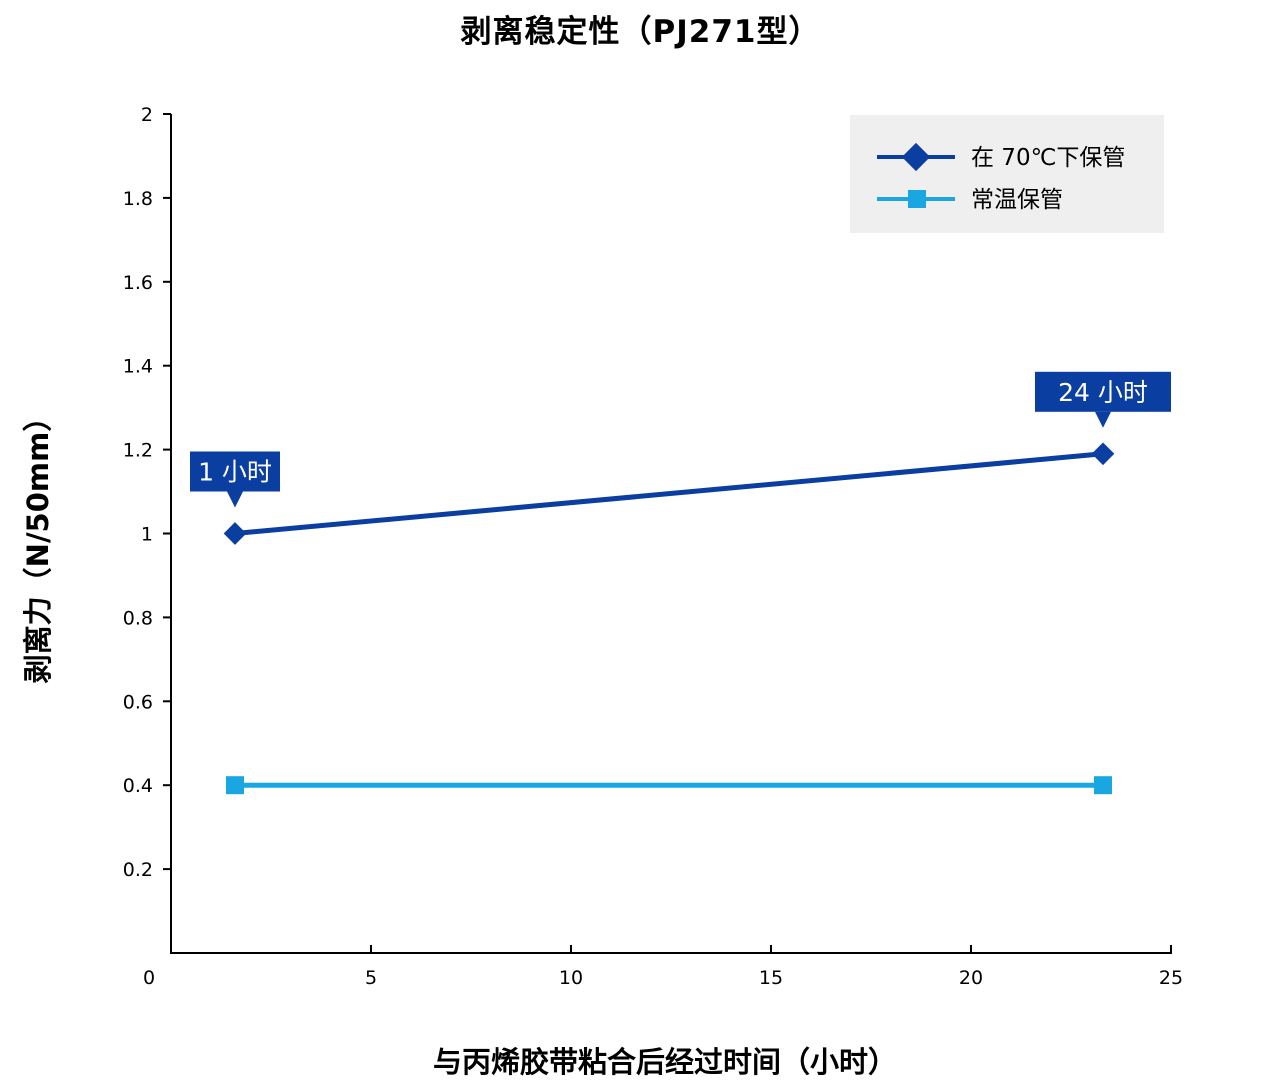  What do you see at coordinates (1017, 200) in the screenshot?
I see `legend-label-series-2: 常温保管` at bounding box center [1017, 200].